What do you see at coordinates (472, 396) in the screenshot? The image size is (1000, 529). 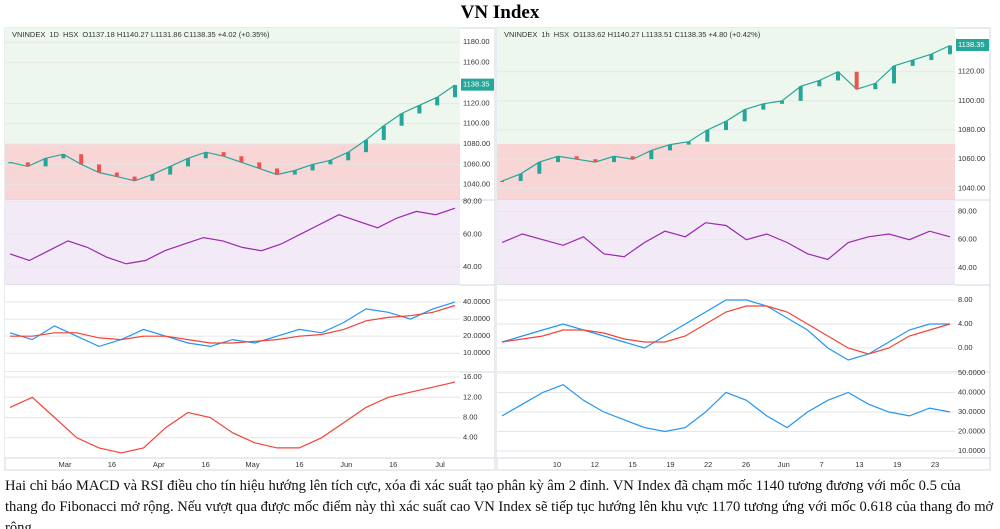 I see `y-tick-label: 12.00` at bounding box center [472, 396].